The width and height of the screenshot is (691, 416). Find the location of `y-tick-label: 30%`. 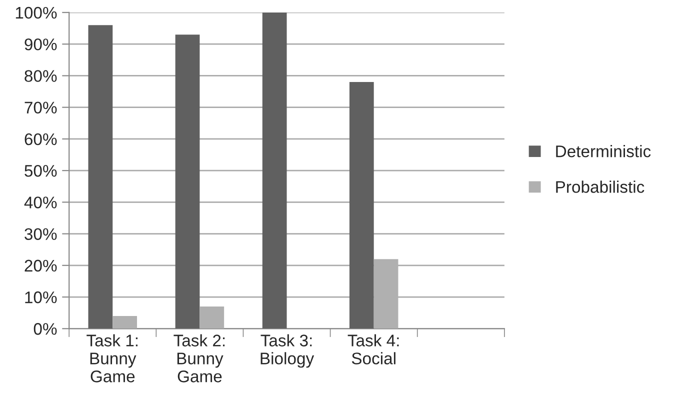

y-tick-label: 30% is located at coordinates (40, 234).